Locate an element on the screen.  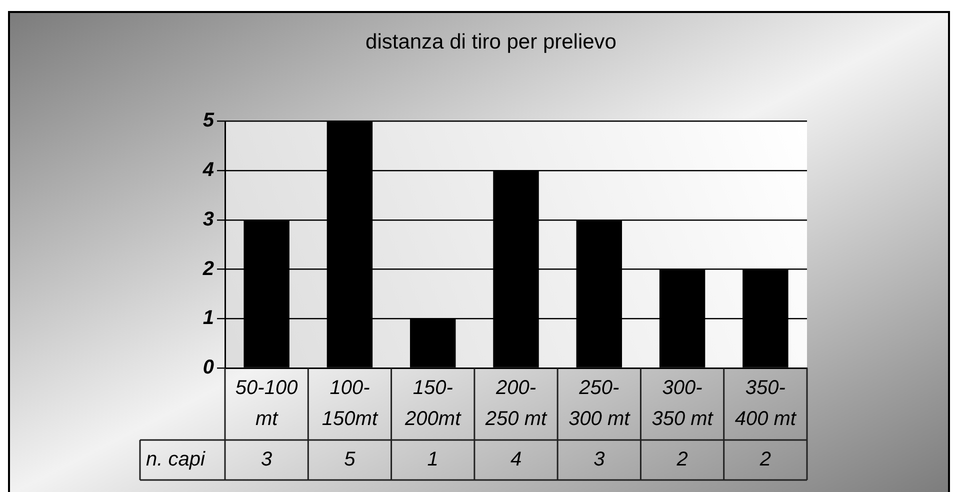
data-label: 5 is located at coordinates (350, 459).